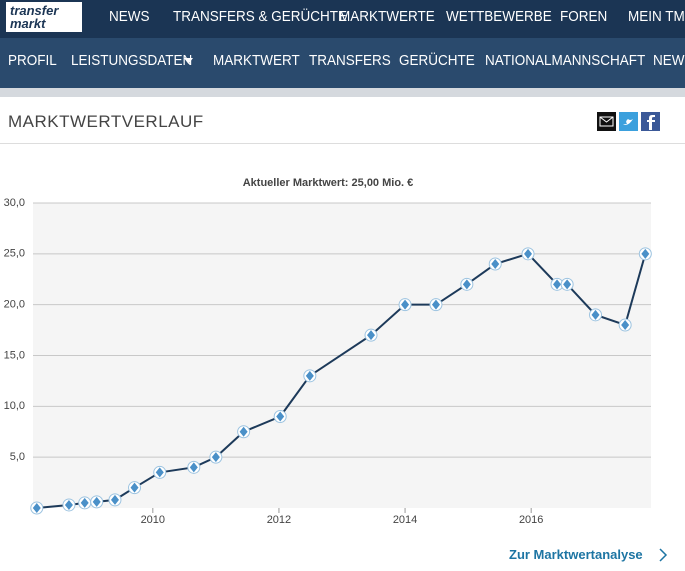  Describe the element at coordinates (256, 60) in the screenshot. I see `nav-item: MARKTWERT` at that location.